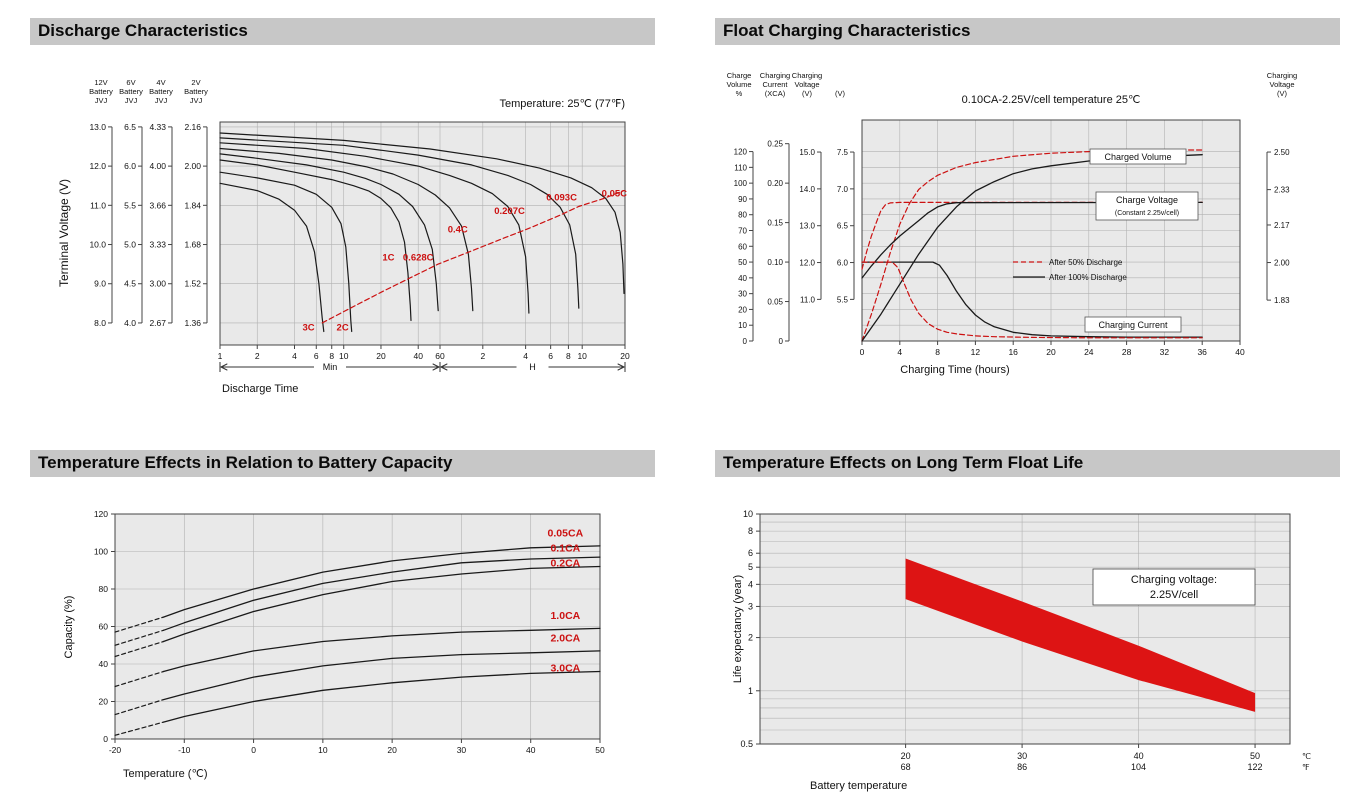  I want to click on svg-text: 13.0, so click(97, 127).